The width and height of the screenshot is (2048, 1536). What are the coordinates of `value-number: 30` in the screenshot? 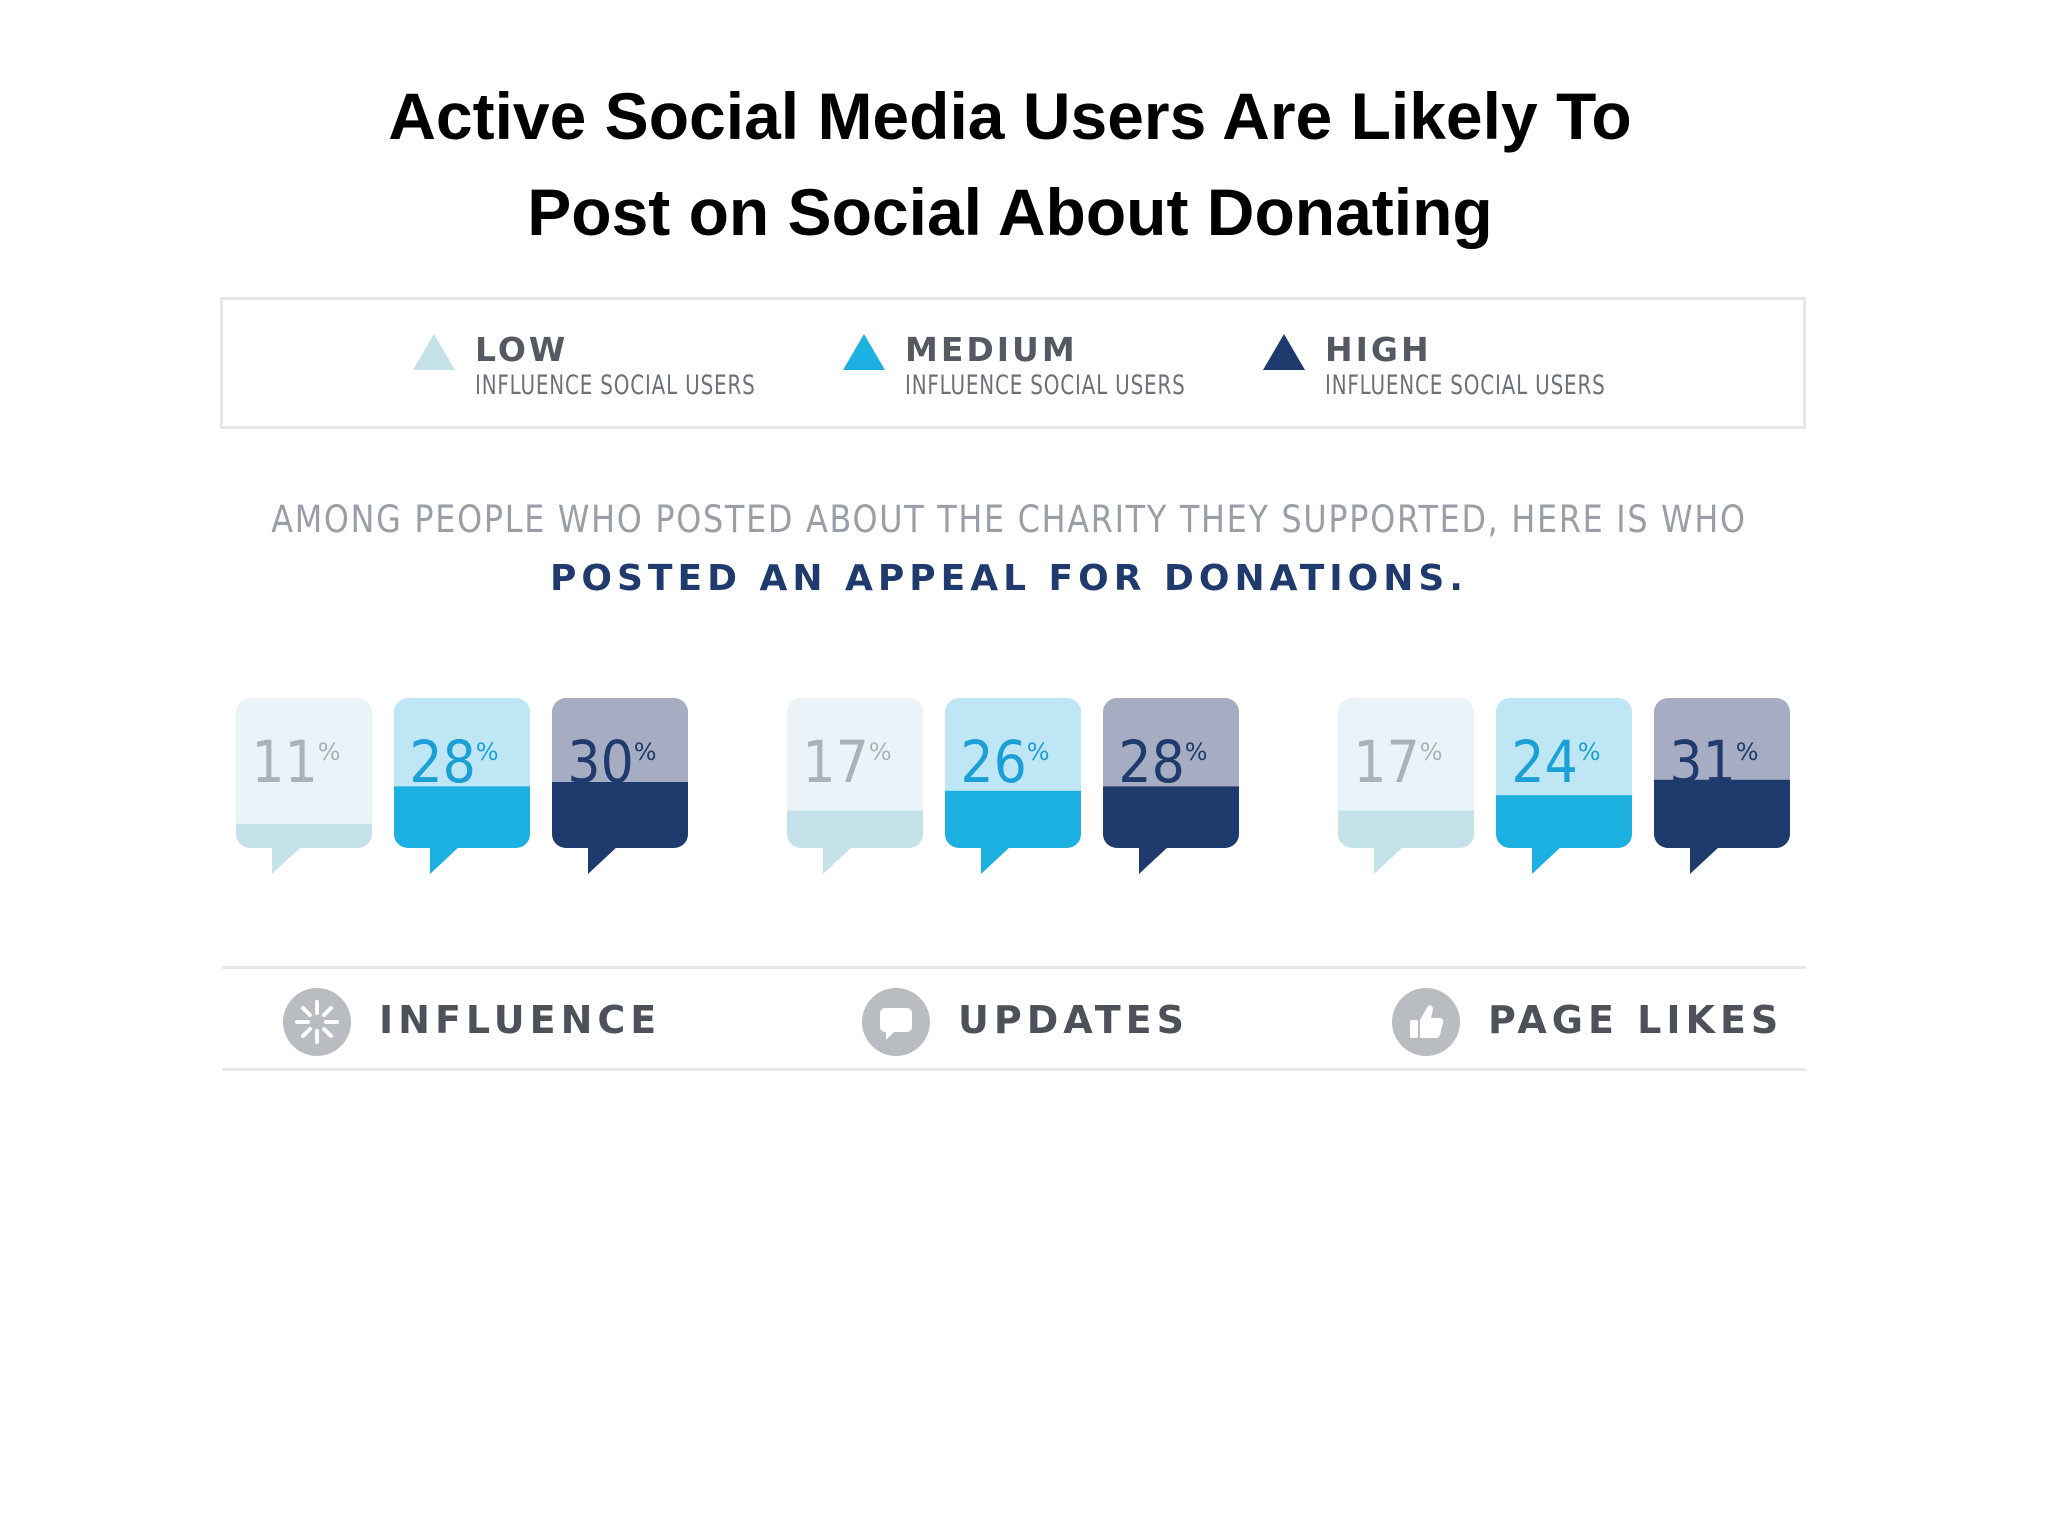 It's located at (600, 762).